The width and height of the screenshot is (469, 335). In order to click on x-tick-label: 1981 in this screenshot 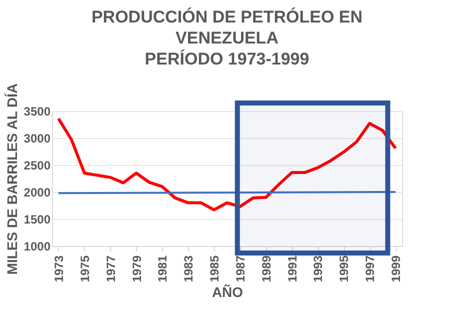, I will do `click(163, 268)`.